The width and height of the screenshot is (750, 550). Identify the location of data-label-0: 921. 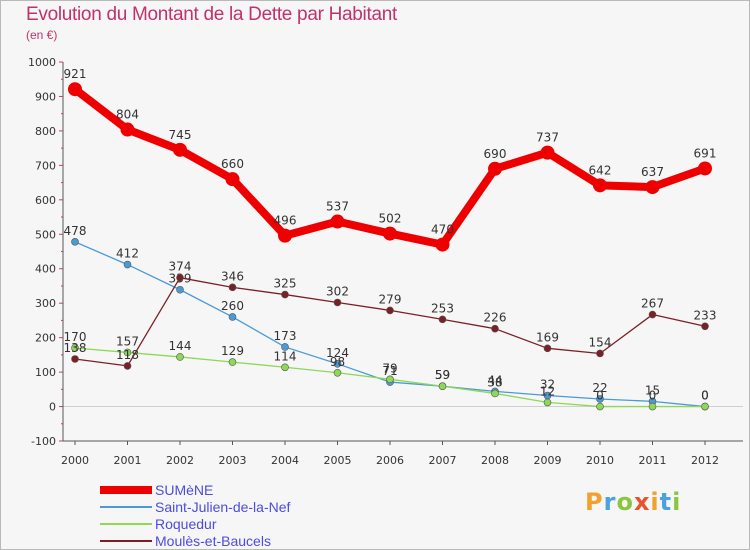
(75, 74).